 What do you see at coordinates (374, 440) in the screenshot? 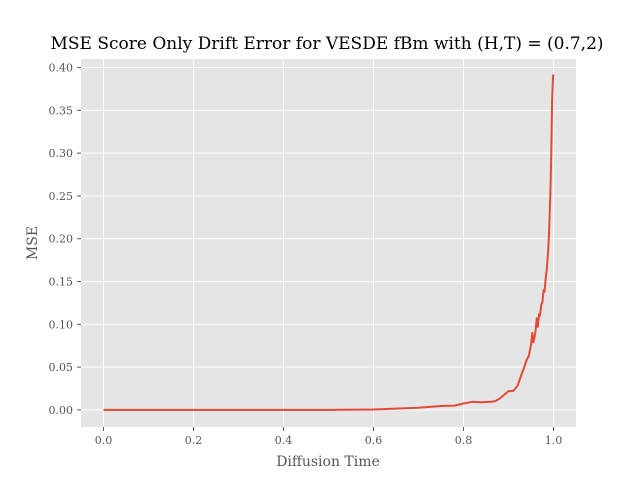
I see `x-tick-label: 0.6` at bounding box center [374, 440].